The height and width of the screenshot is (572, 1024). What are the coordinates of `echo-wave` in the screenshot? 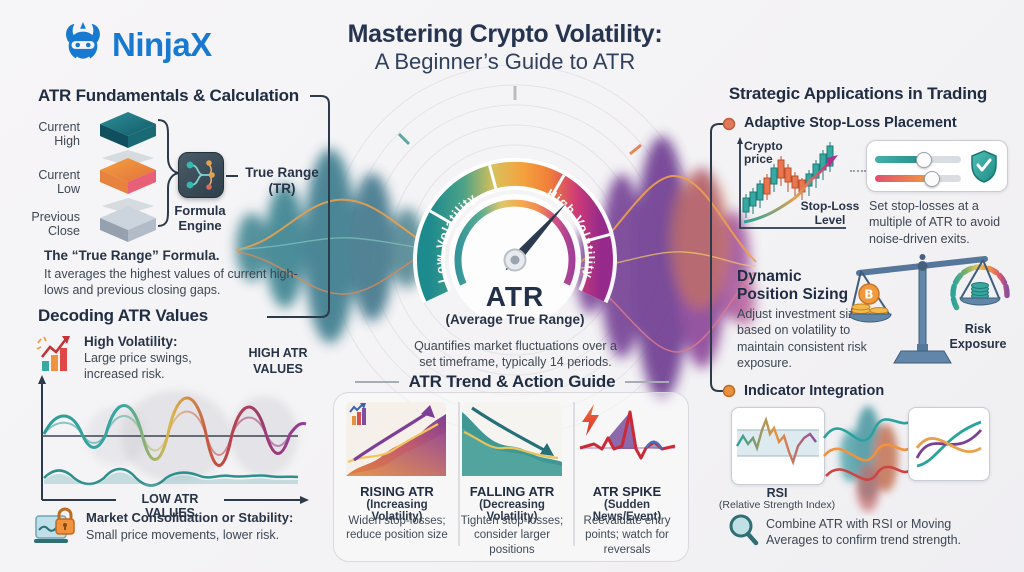 It's located at (167, 433).